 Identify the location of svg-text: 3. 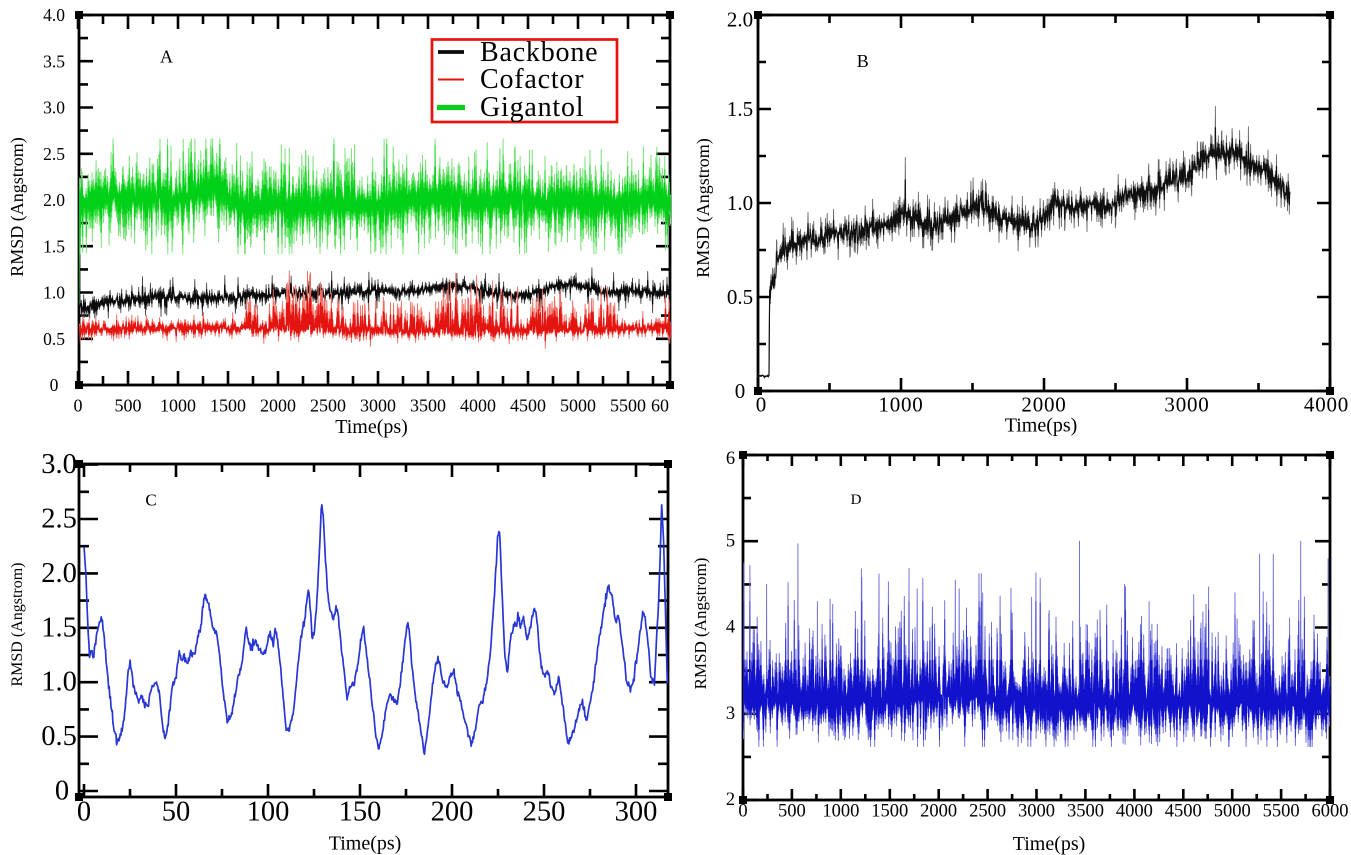
(730, 714).